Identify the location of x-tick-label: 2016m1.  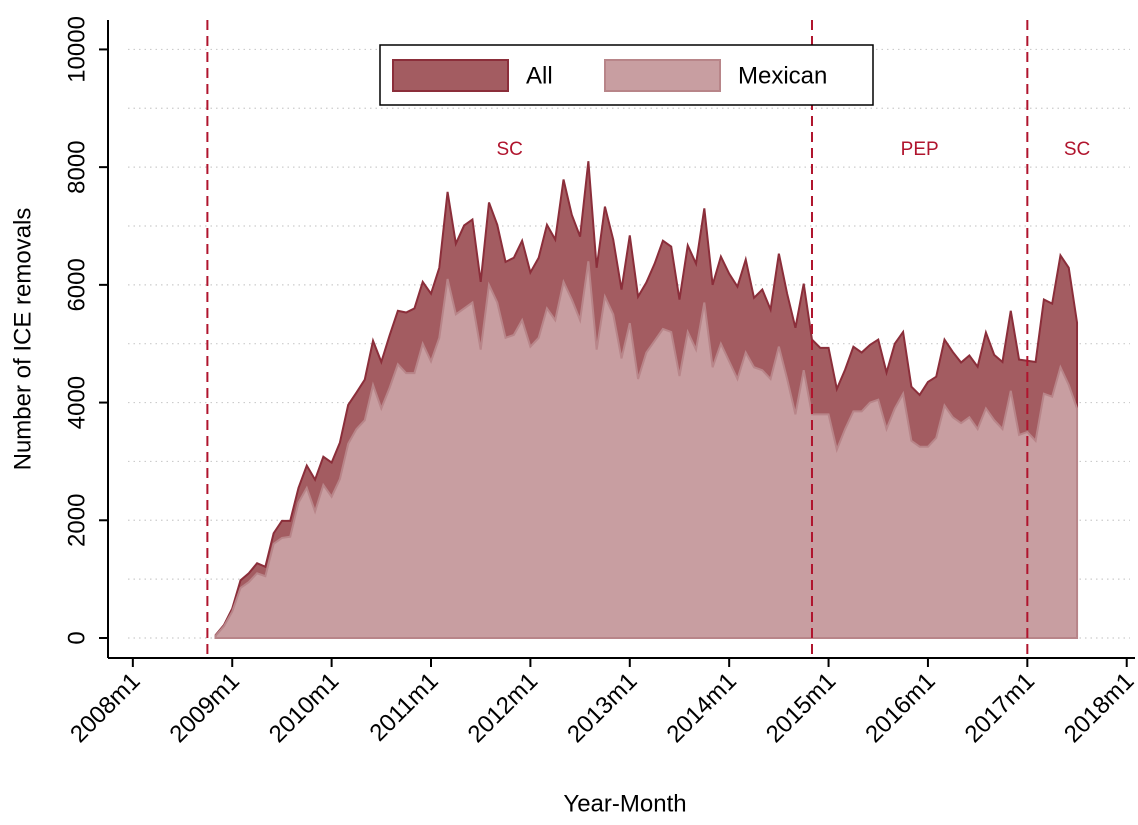
(900, 708).